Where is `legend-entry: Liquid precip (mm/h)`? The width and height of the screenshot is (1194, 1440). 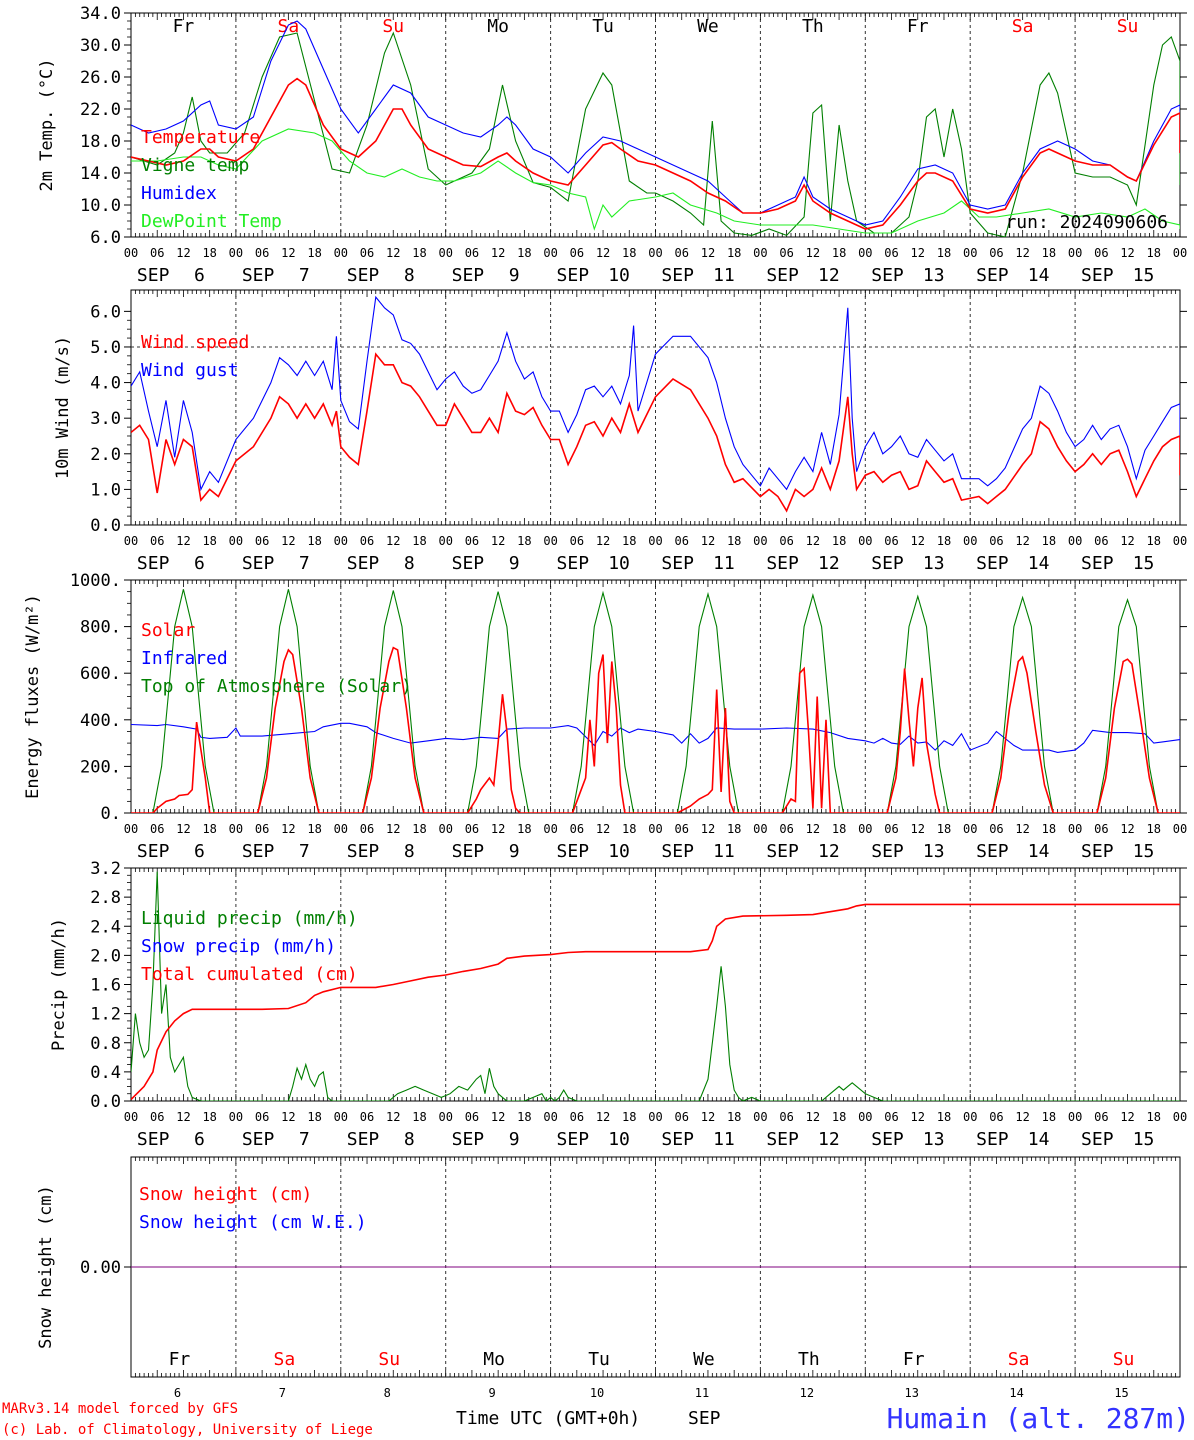 legend-entry: Liquid precip (mm/h) is located at coordinates (249, 918).